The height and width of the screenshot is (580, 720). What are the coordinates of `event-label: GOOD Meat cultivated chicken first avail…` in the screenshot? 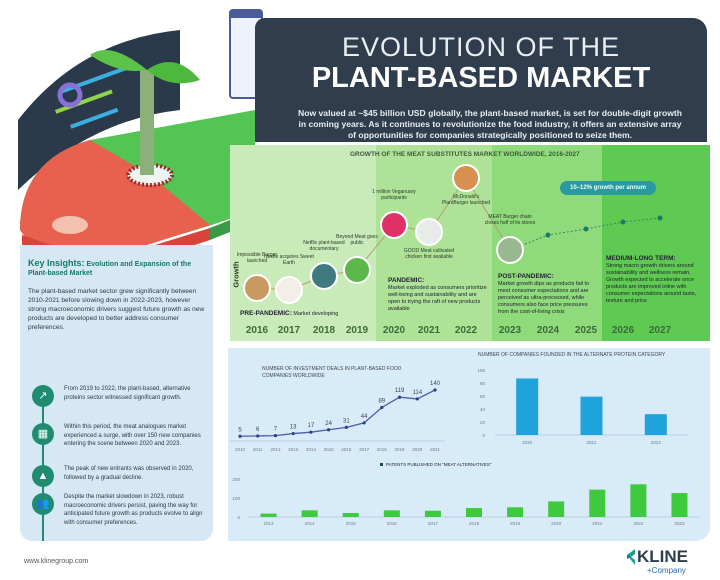 It's located at (429, 254).